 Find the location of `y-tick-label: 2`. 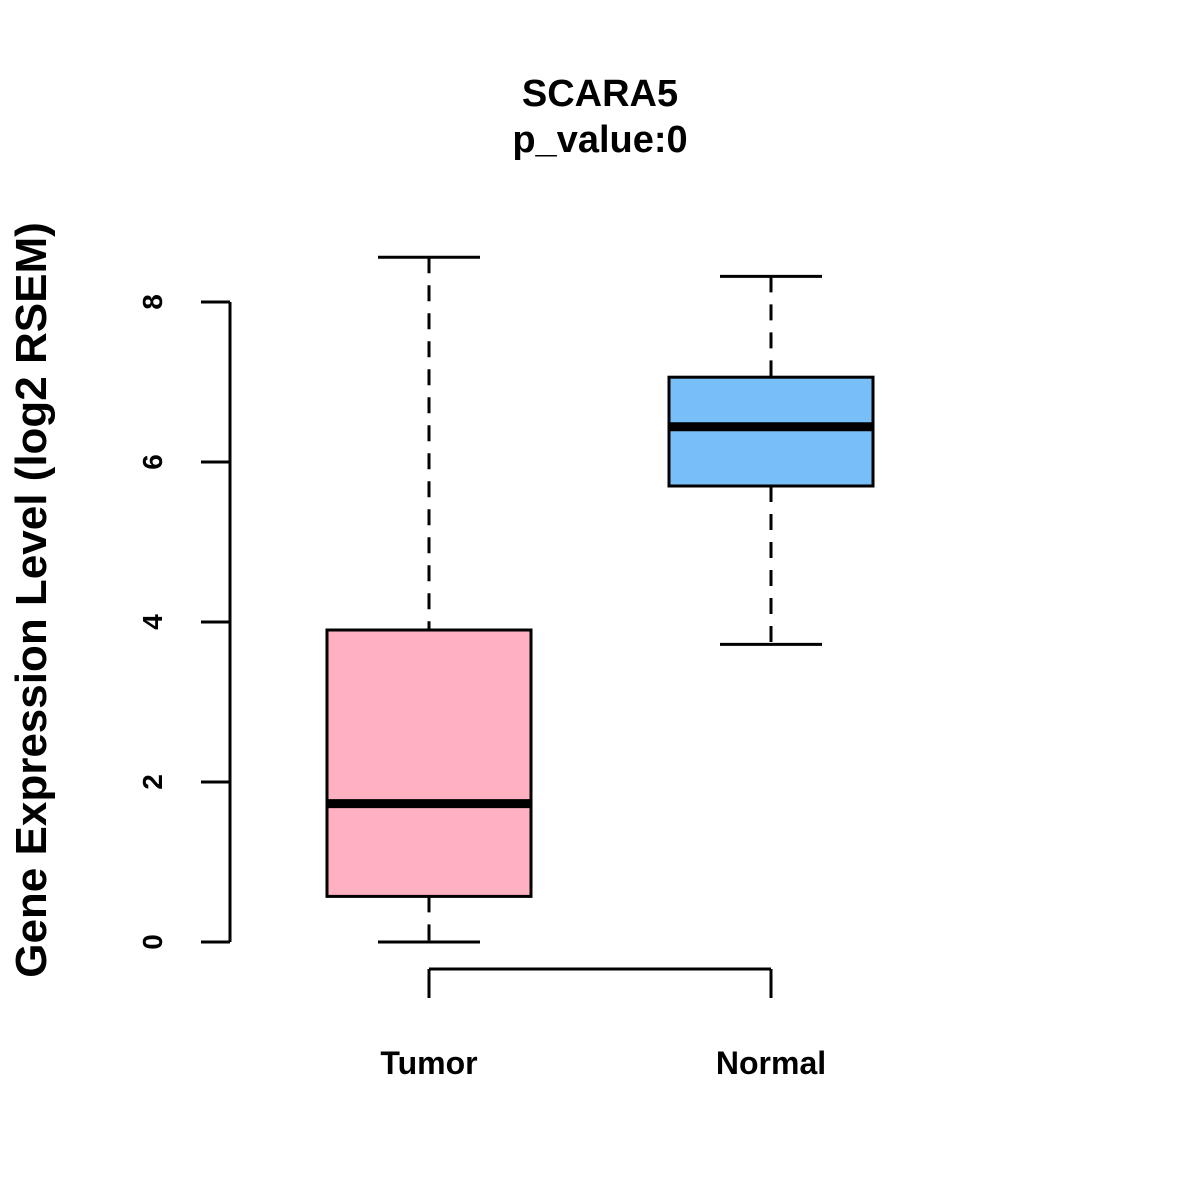

y-tick-label: 2 is located at coordinates (152, 782).